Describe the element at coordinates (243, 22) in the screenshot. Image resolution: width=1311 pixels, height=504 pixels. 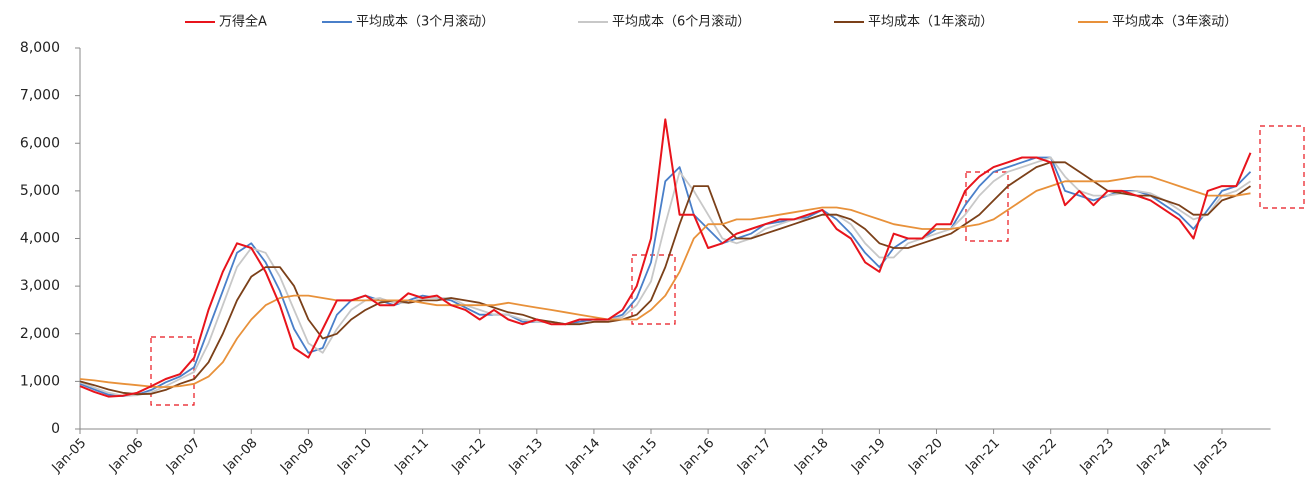
I see `legend-label: 万得全A` at that location.